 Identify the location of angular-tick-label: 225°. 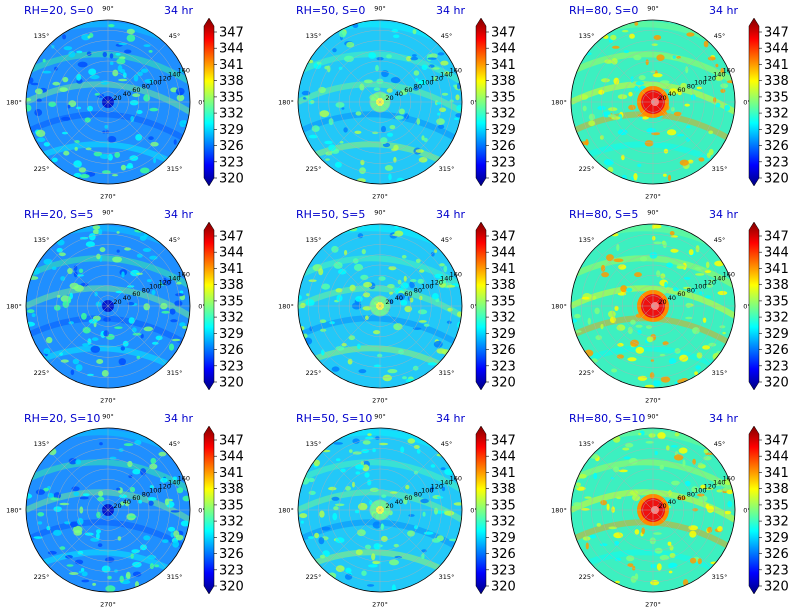
(587, 169).